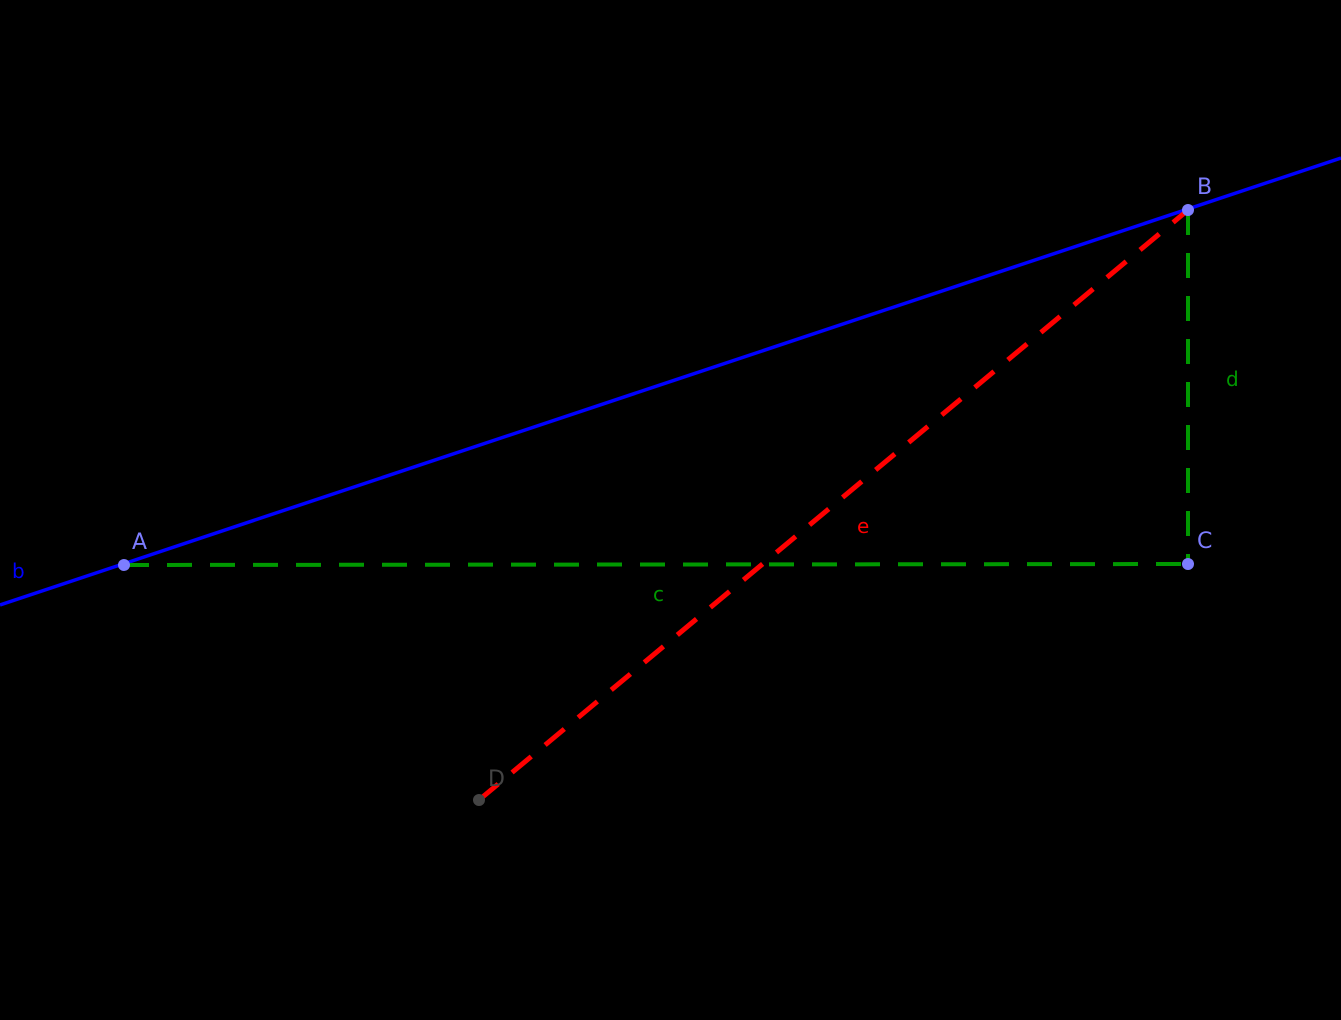  Describe the element at coordinates (139, 542) in the screenshot. I see `point-a-label: A` at that location.